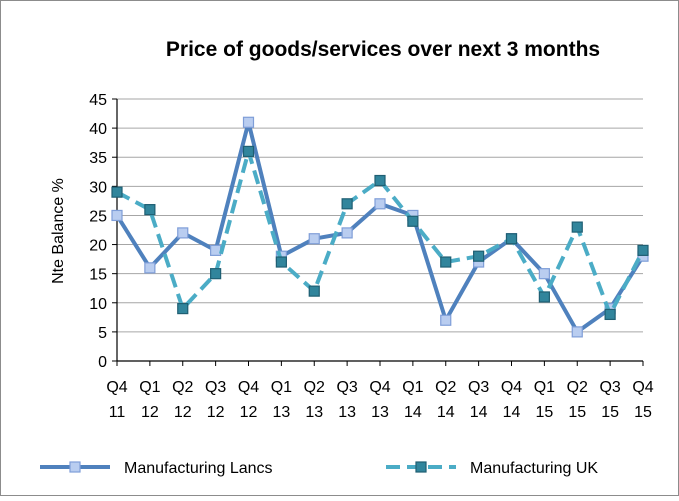  Describe the element at coordinates (198, 468) in the screenshot. I see `legend-label: Manufacturing Lancs` at that location.